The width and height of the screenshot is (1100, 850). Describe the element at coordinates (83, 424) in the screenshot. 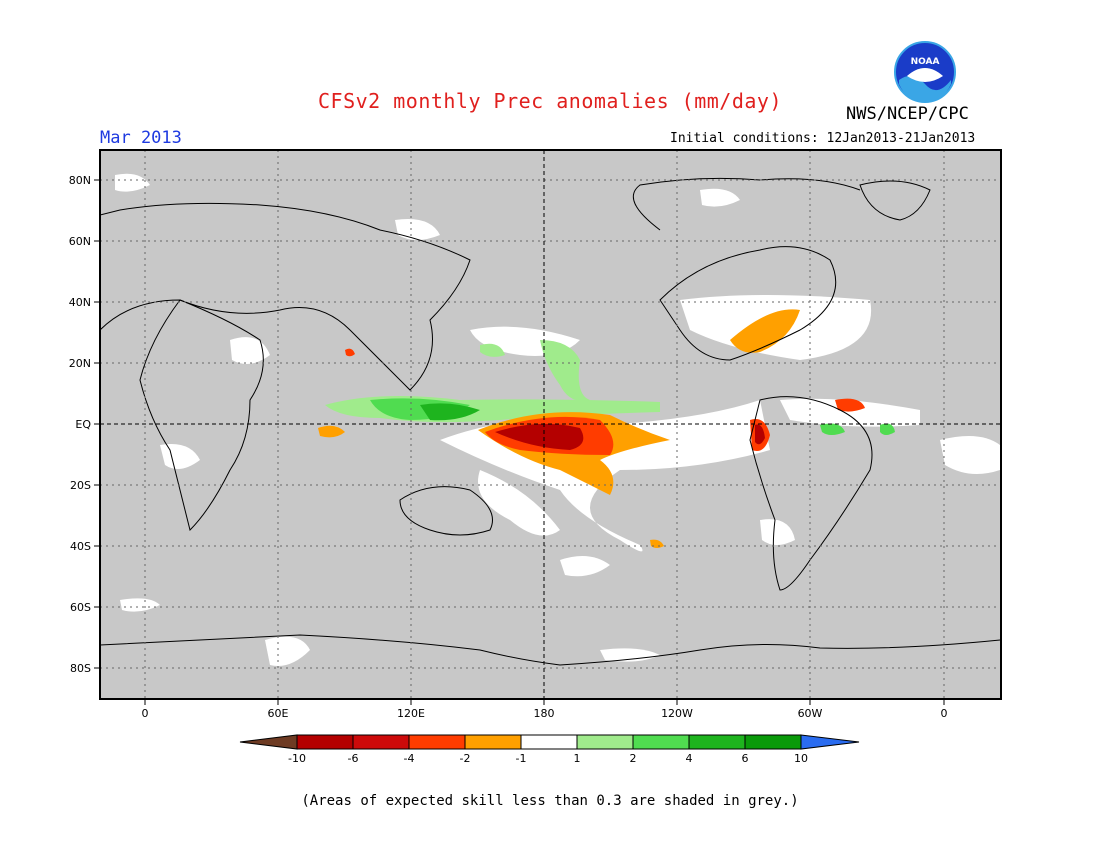

I see `y-tick-label: EQ` at that location.